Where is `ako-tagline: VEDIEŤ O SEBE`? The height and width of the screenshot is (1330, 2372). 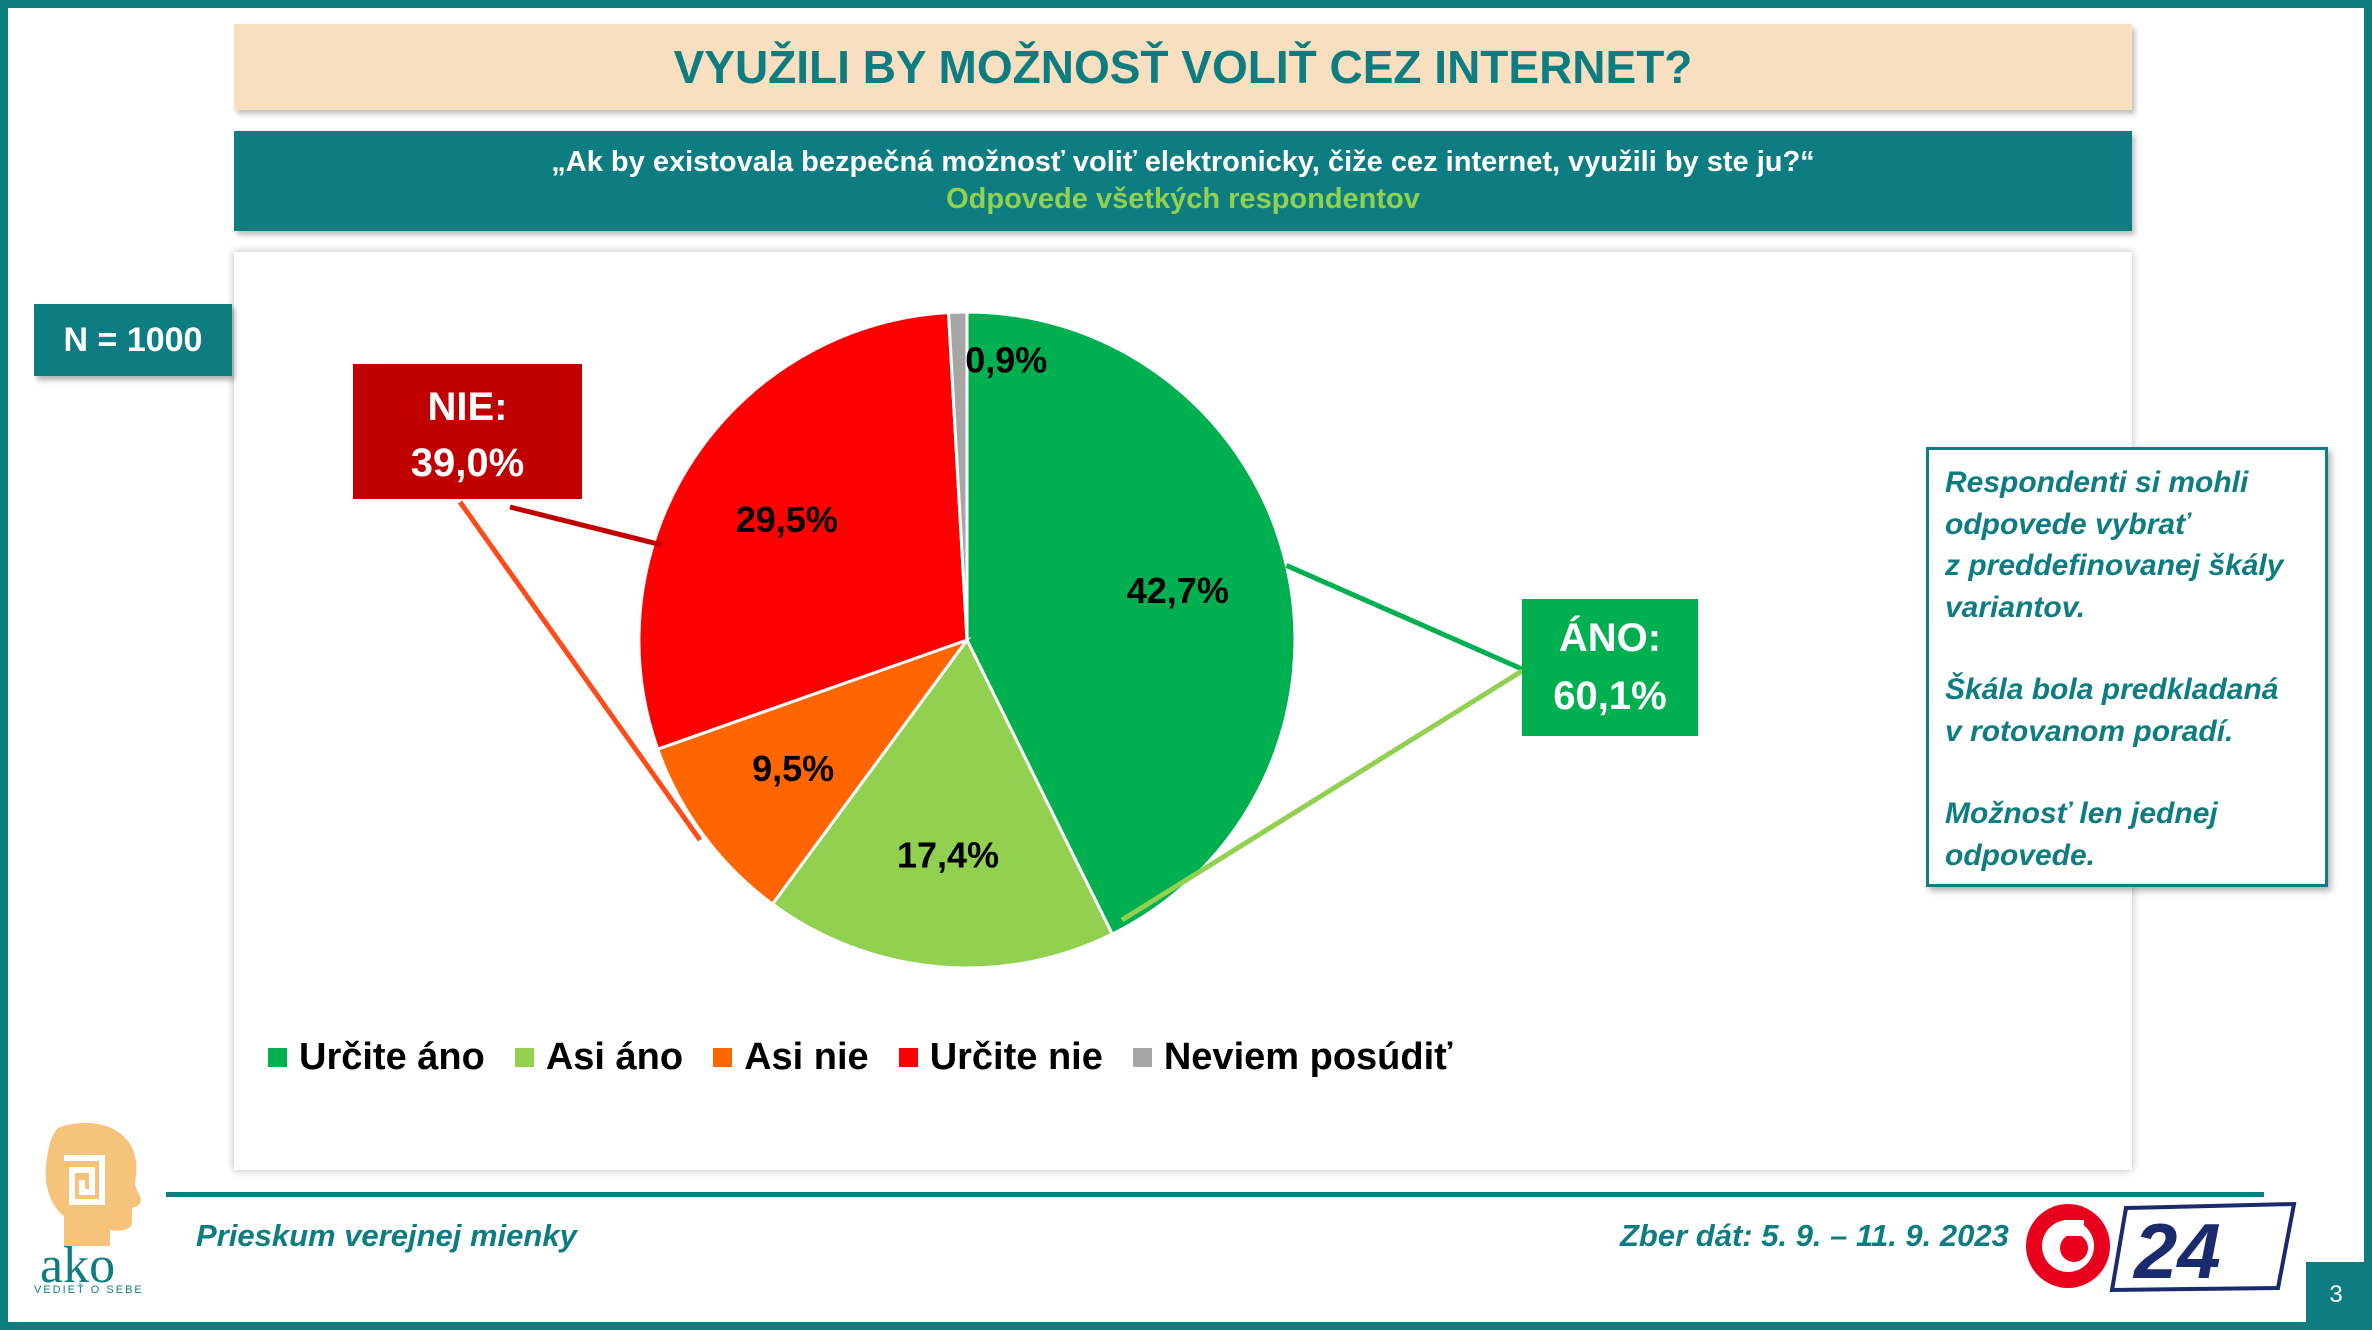 ako-tagline: VEDIEŤ O SEBE is located at coordinates (89, 1290).